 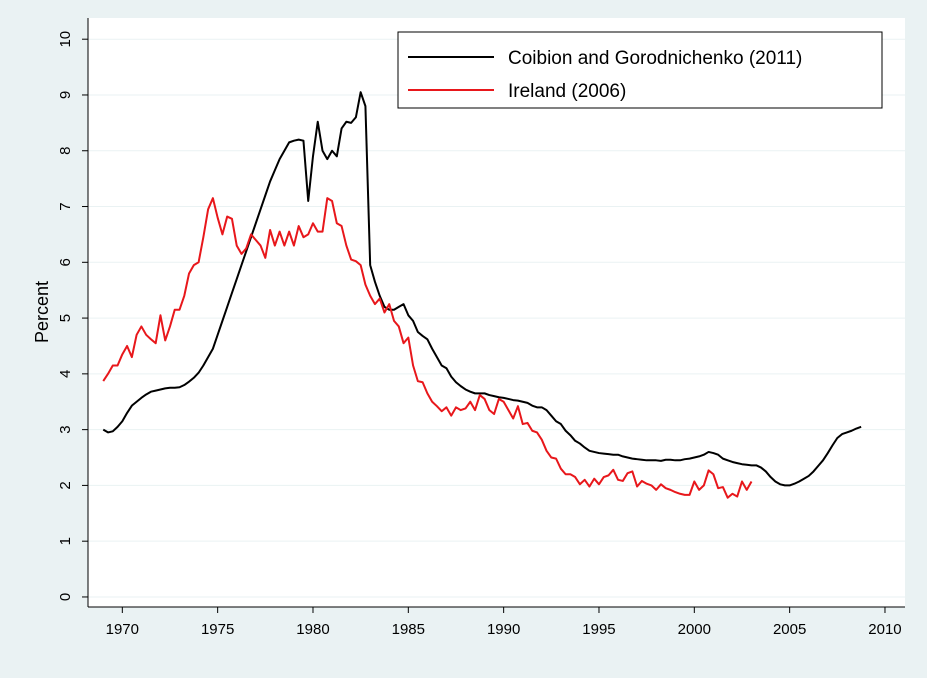 What do you see at coordinates (217, 629) in the screenshot?
I see `x-tick-label: 1975` at bounding box center [217, 629].